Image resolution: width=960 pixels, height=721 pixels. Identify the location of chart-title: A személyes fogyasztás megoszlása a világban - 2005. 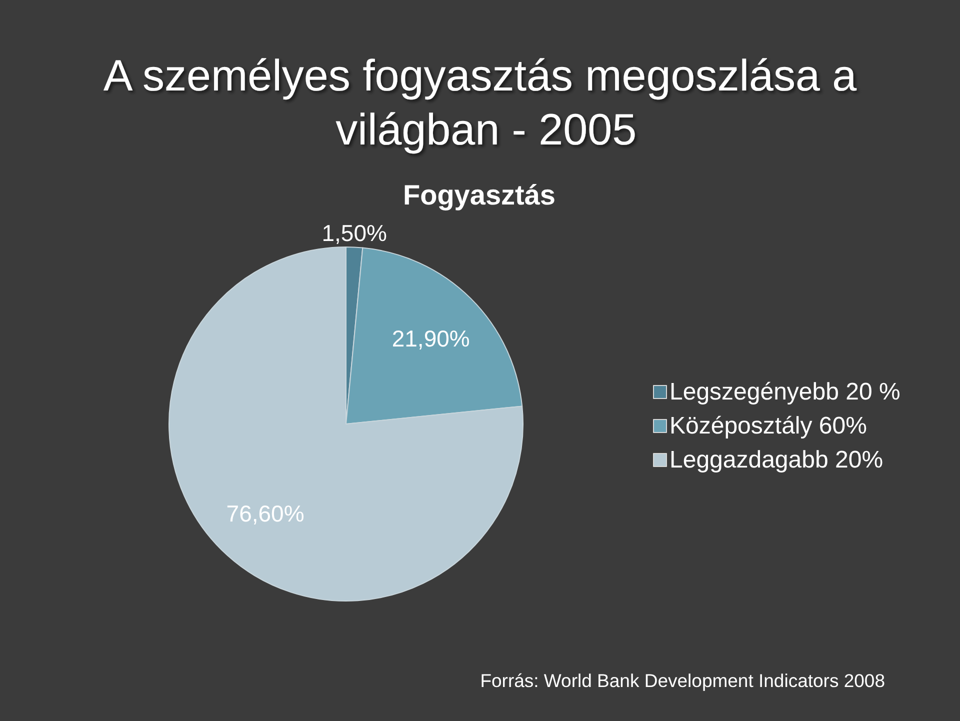
(480, 103).